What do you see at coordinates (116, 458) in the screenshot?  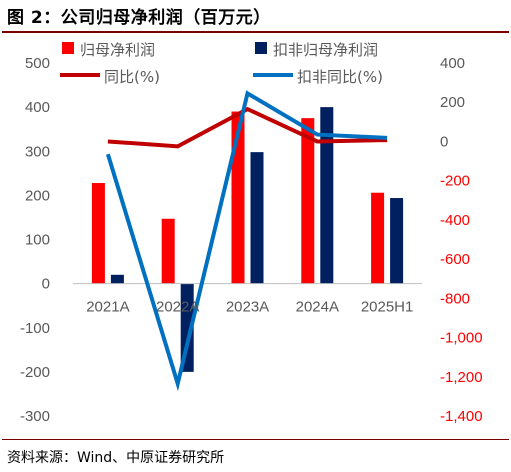 I see `source-note: 资料来源：Wind、中原证券研究所` at bounding box center [116, 458].